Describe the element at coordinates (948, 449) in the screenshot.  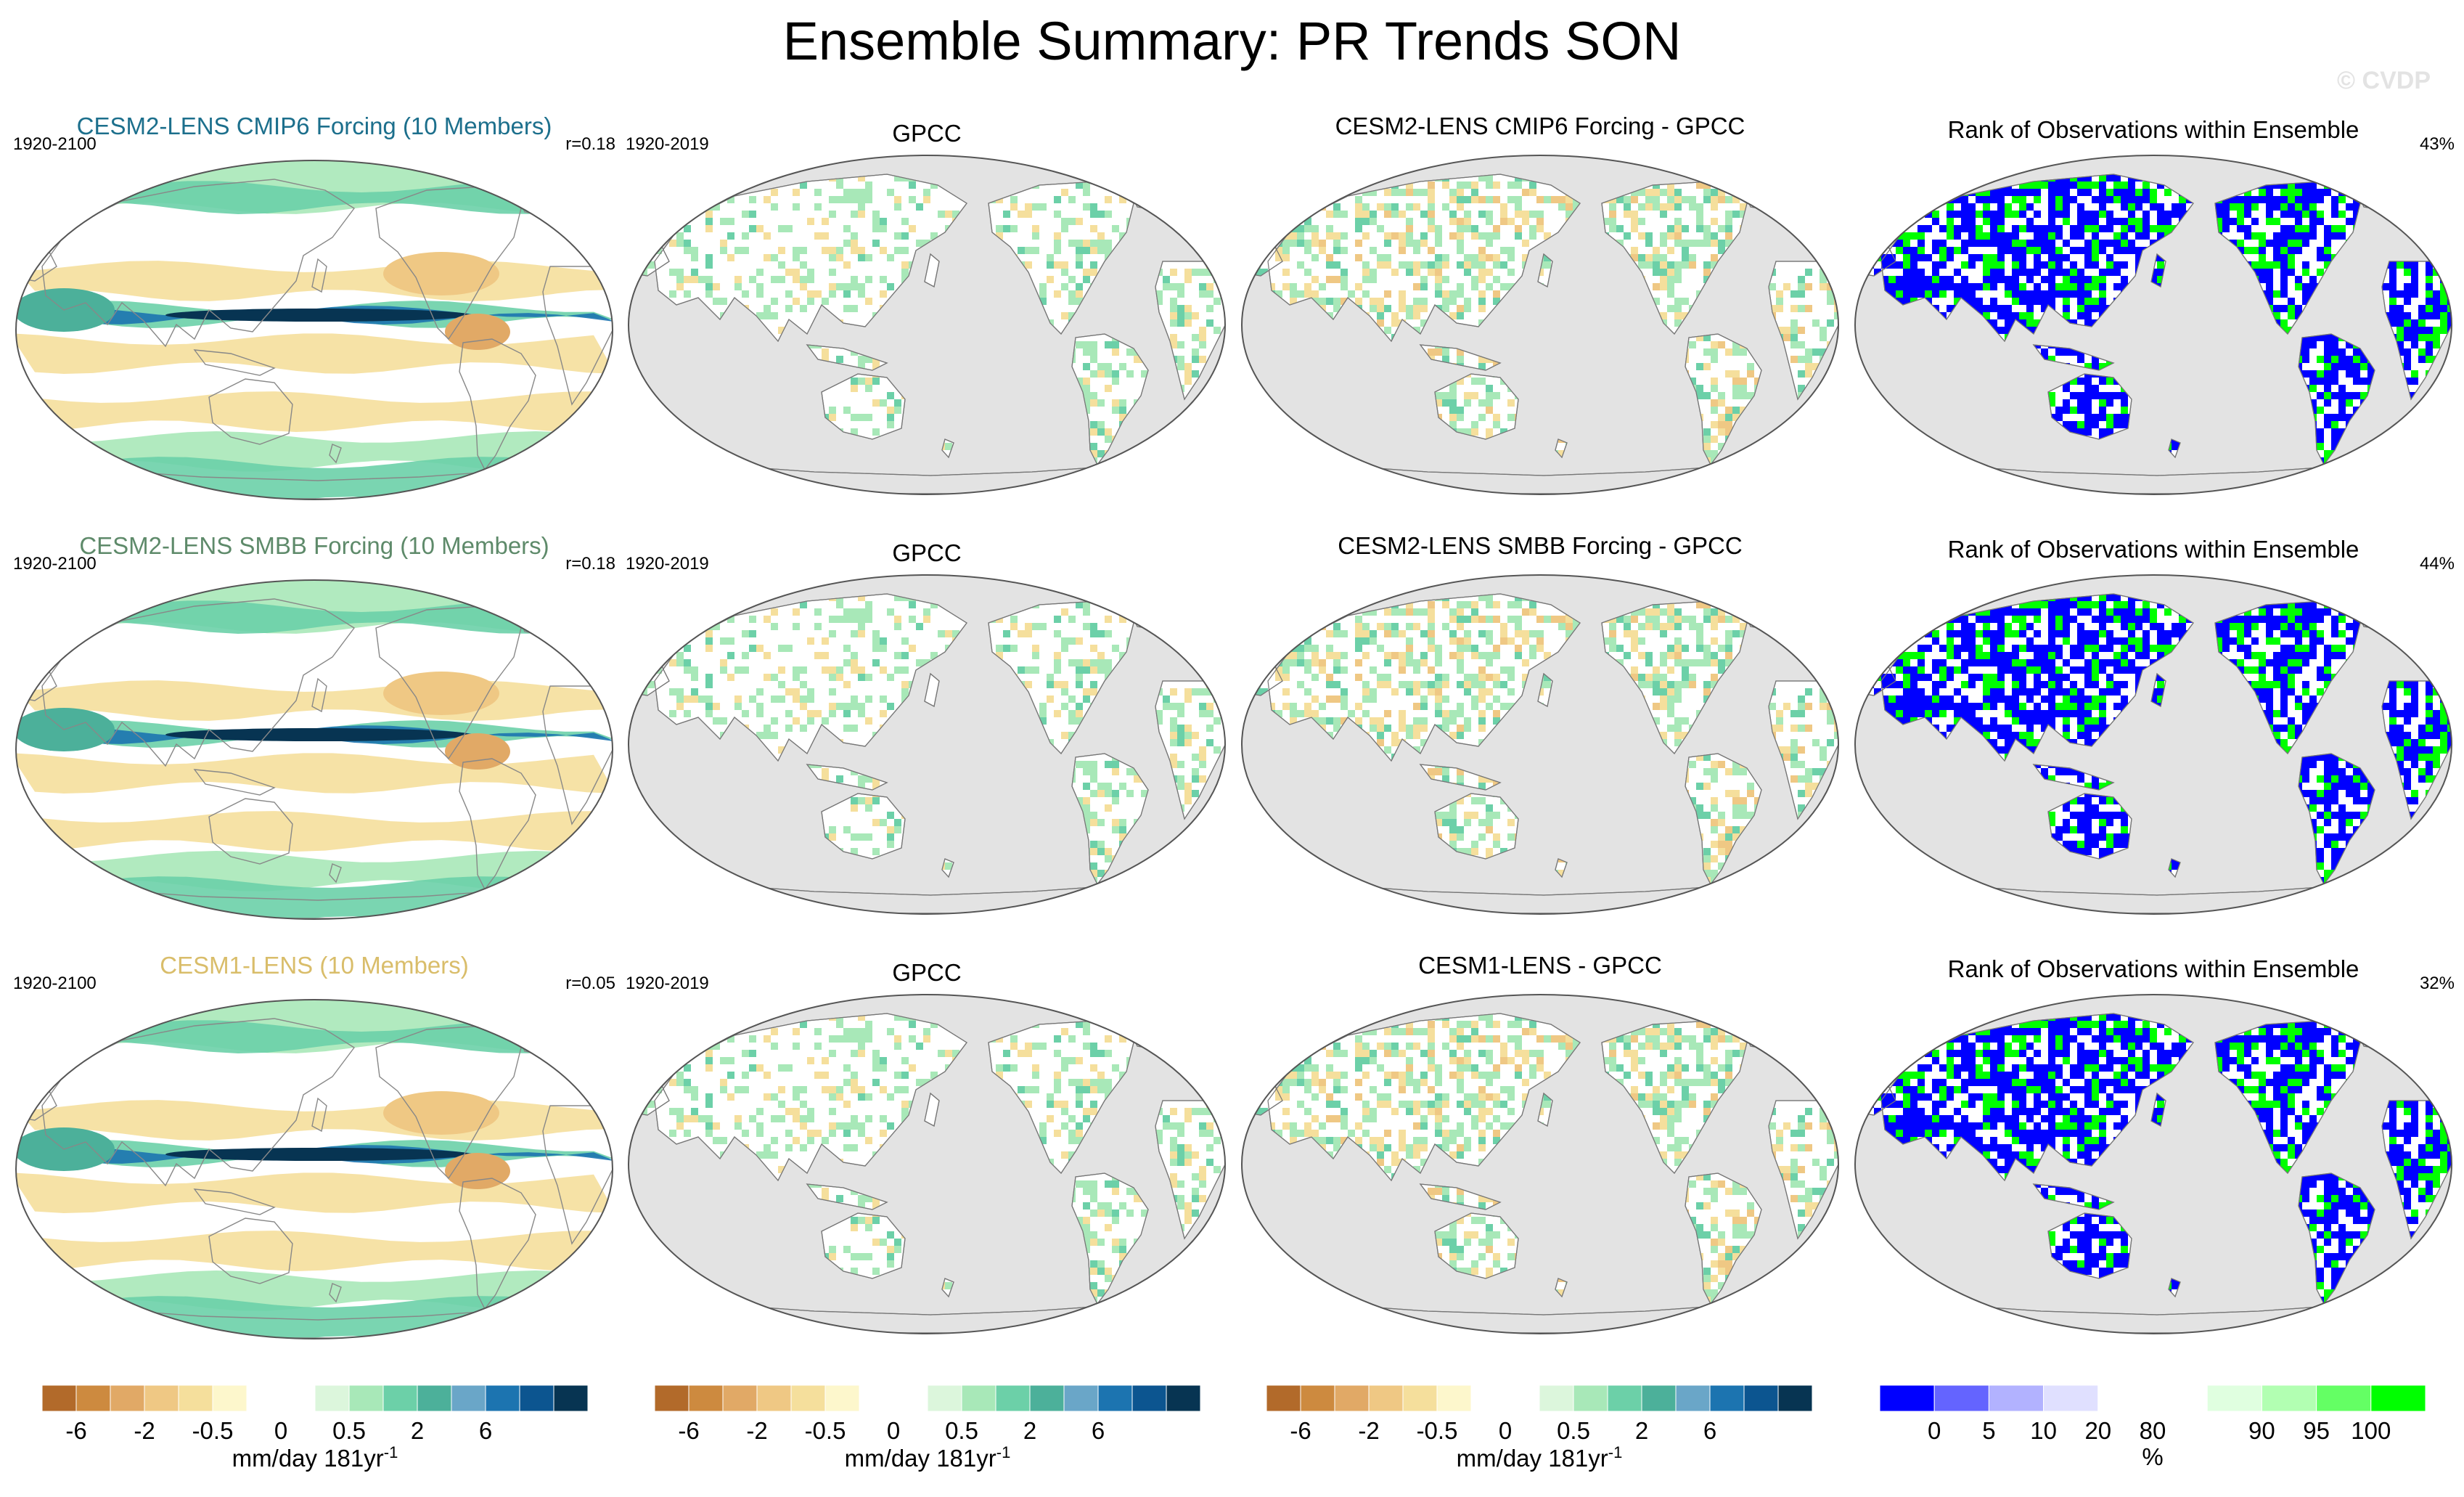
I see `coastline-nz` at that location.